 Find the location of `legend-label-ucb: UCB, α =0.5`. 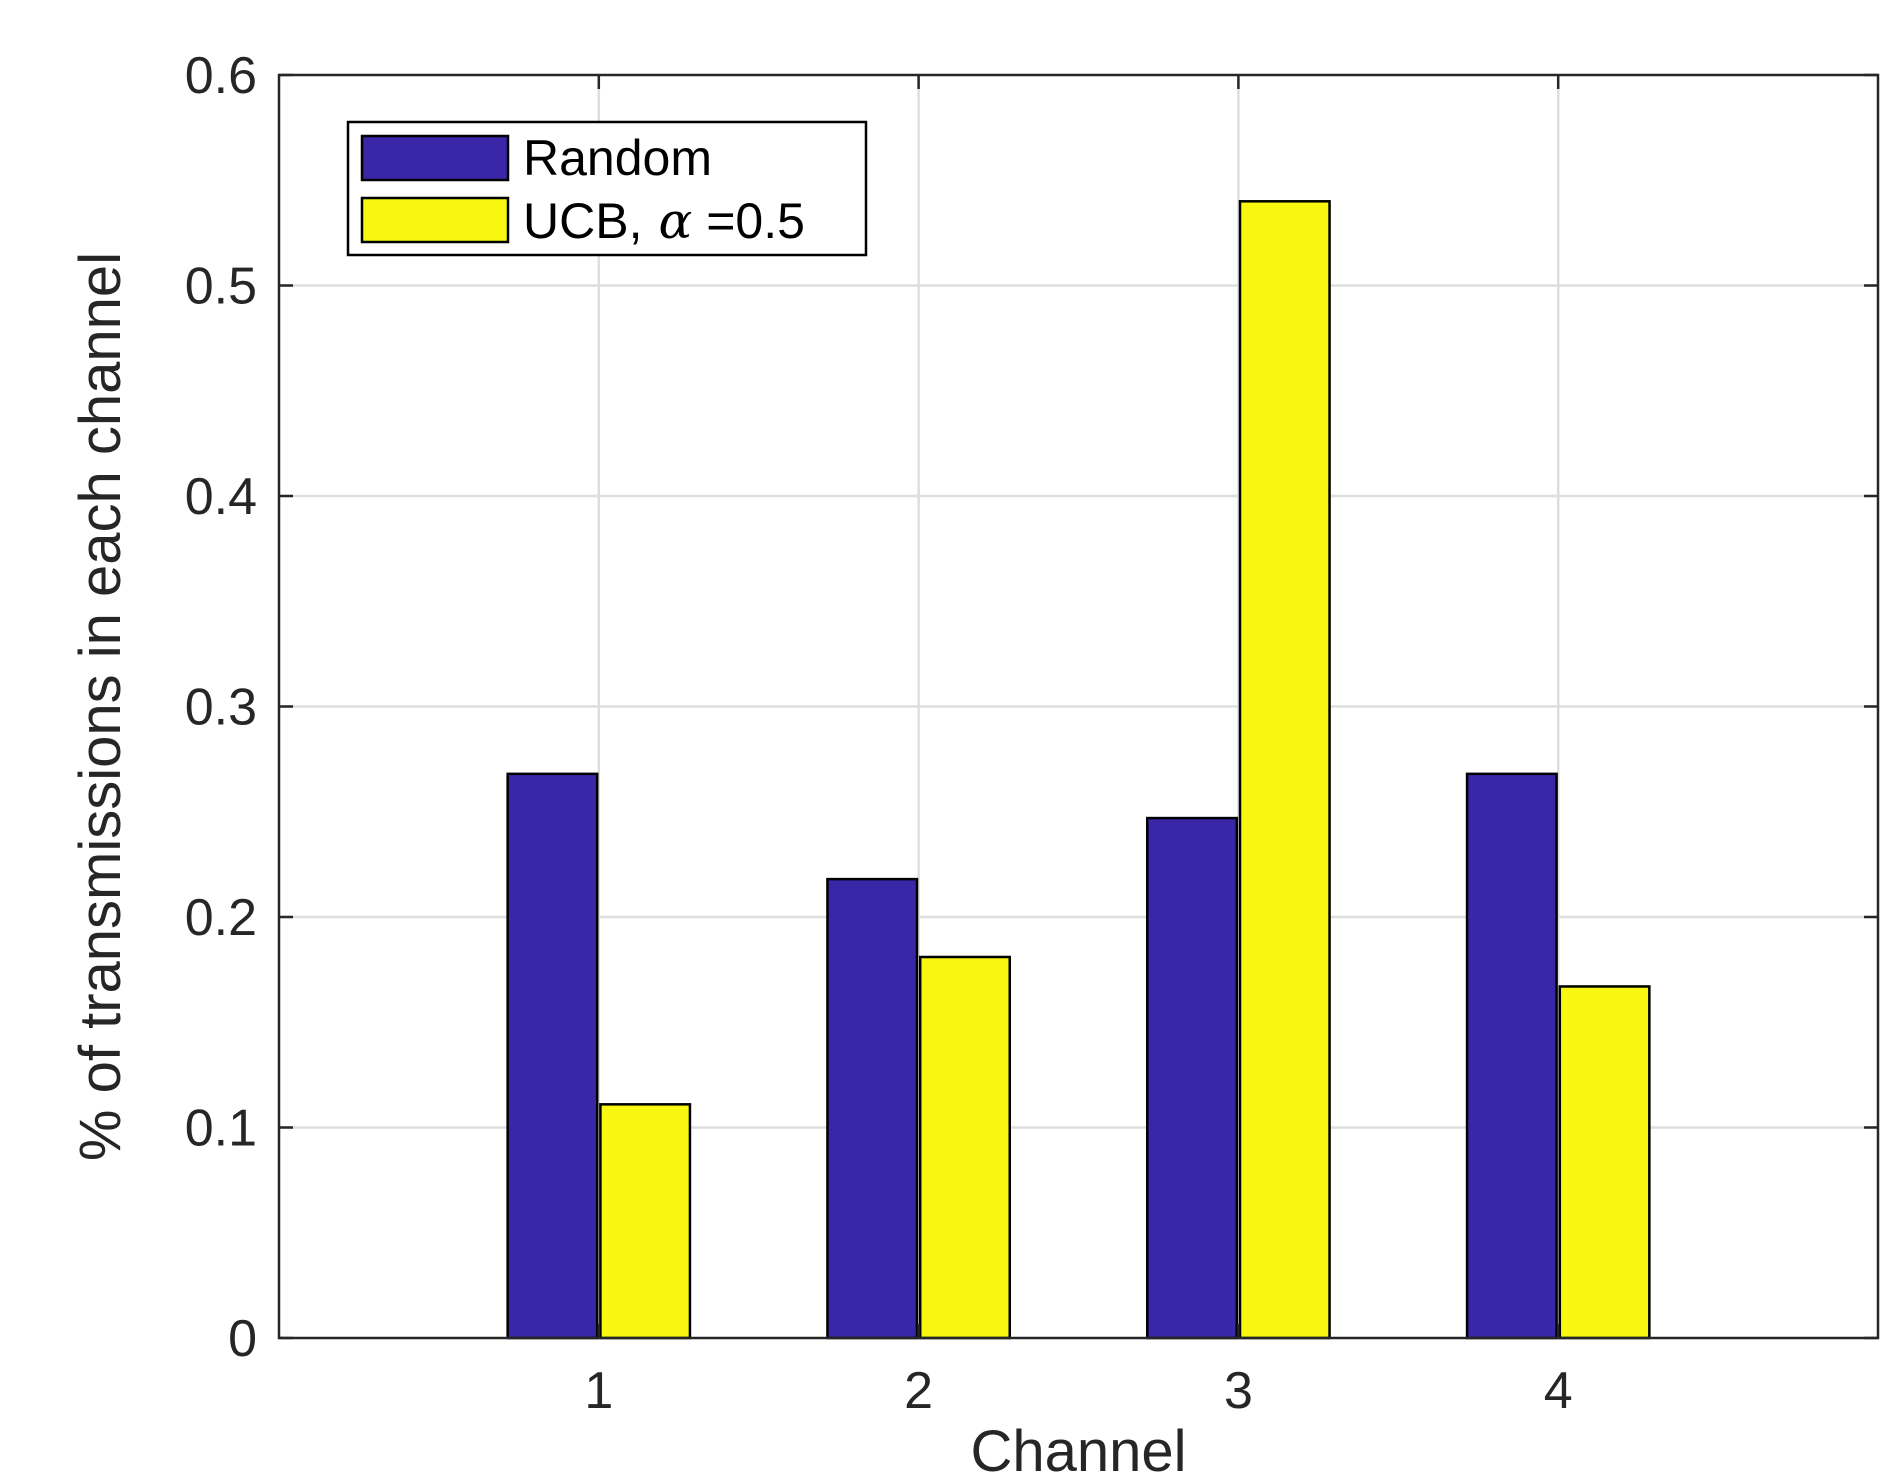

legend-label-ucb: UCB, α =0.5 is located at coordinates (664, 221).